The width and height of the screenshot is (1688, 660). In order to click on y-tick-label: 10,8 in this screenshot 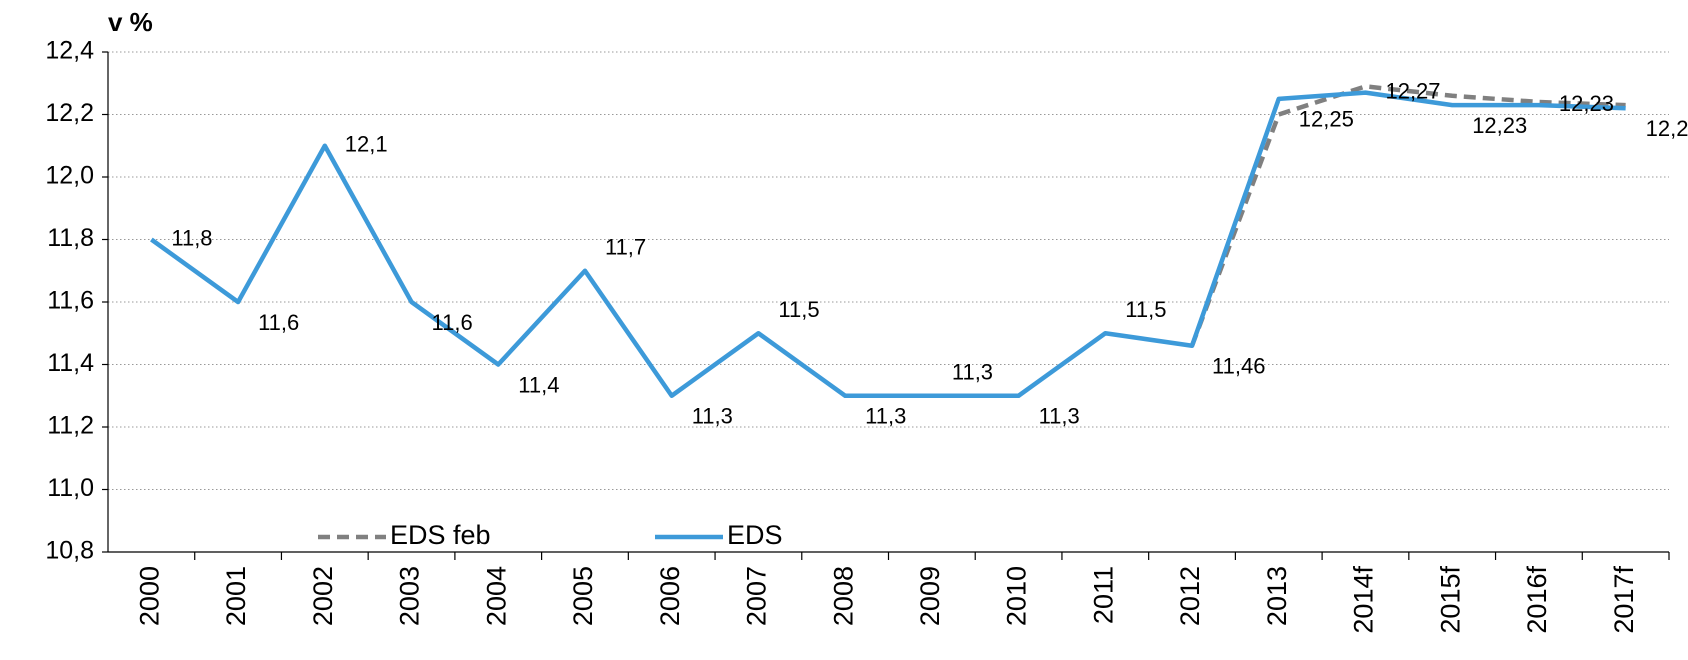, I will do `click(69, 551)`.